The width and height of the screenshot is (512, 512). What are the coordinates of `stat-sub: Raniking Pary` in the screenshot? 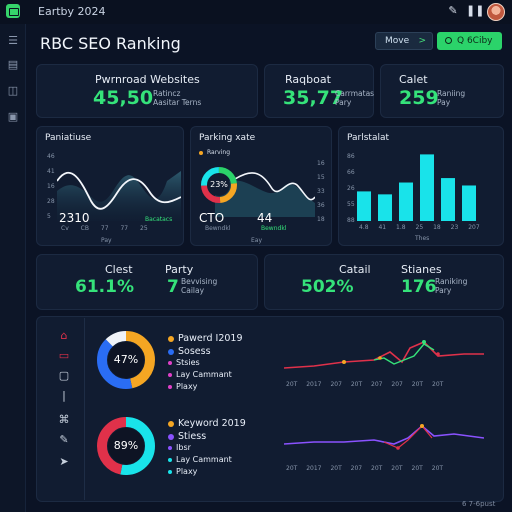 It's located at (451, 286).